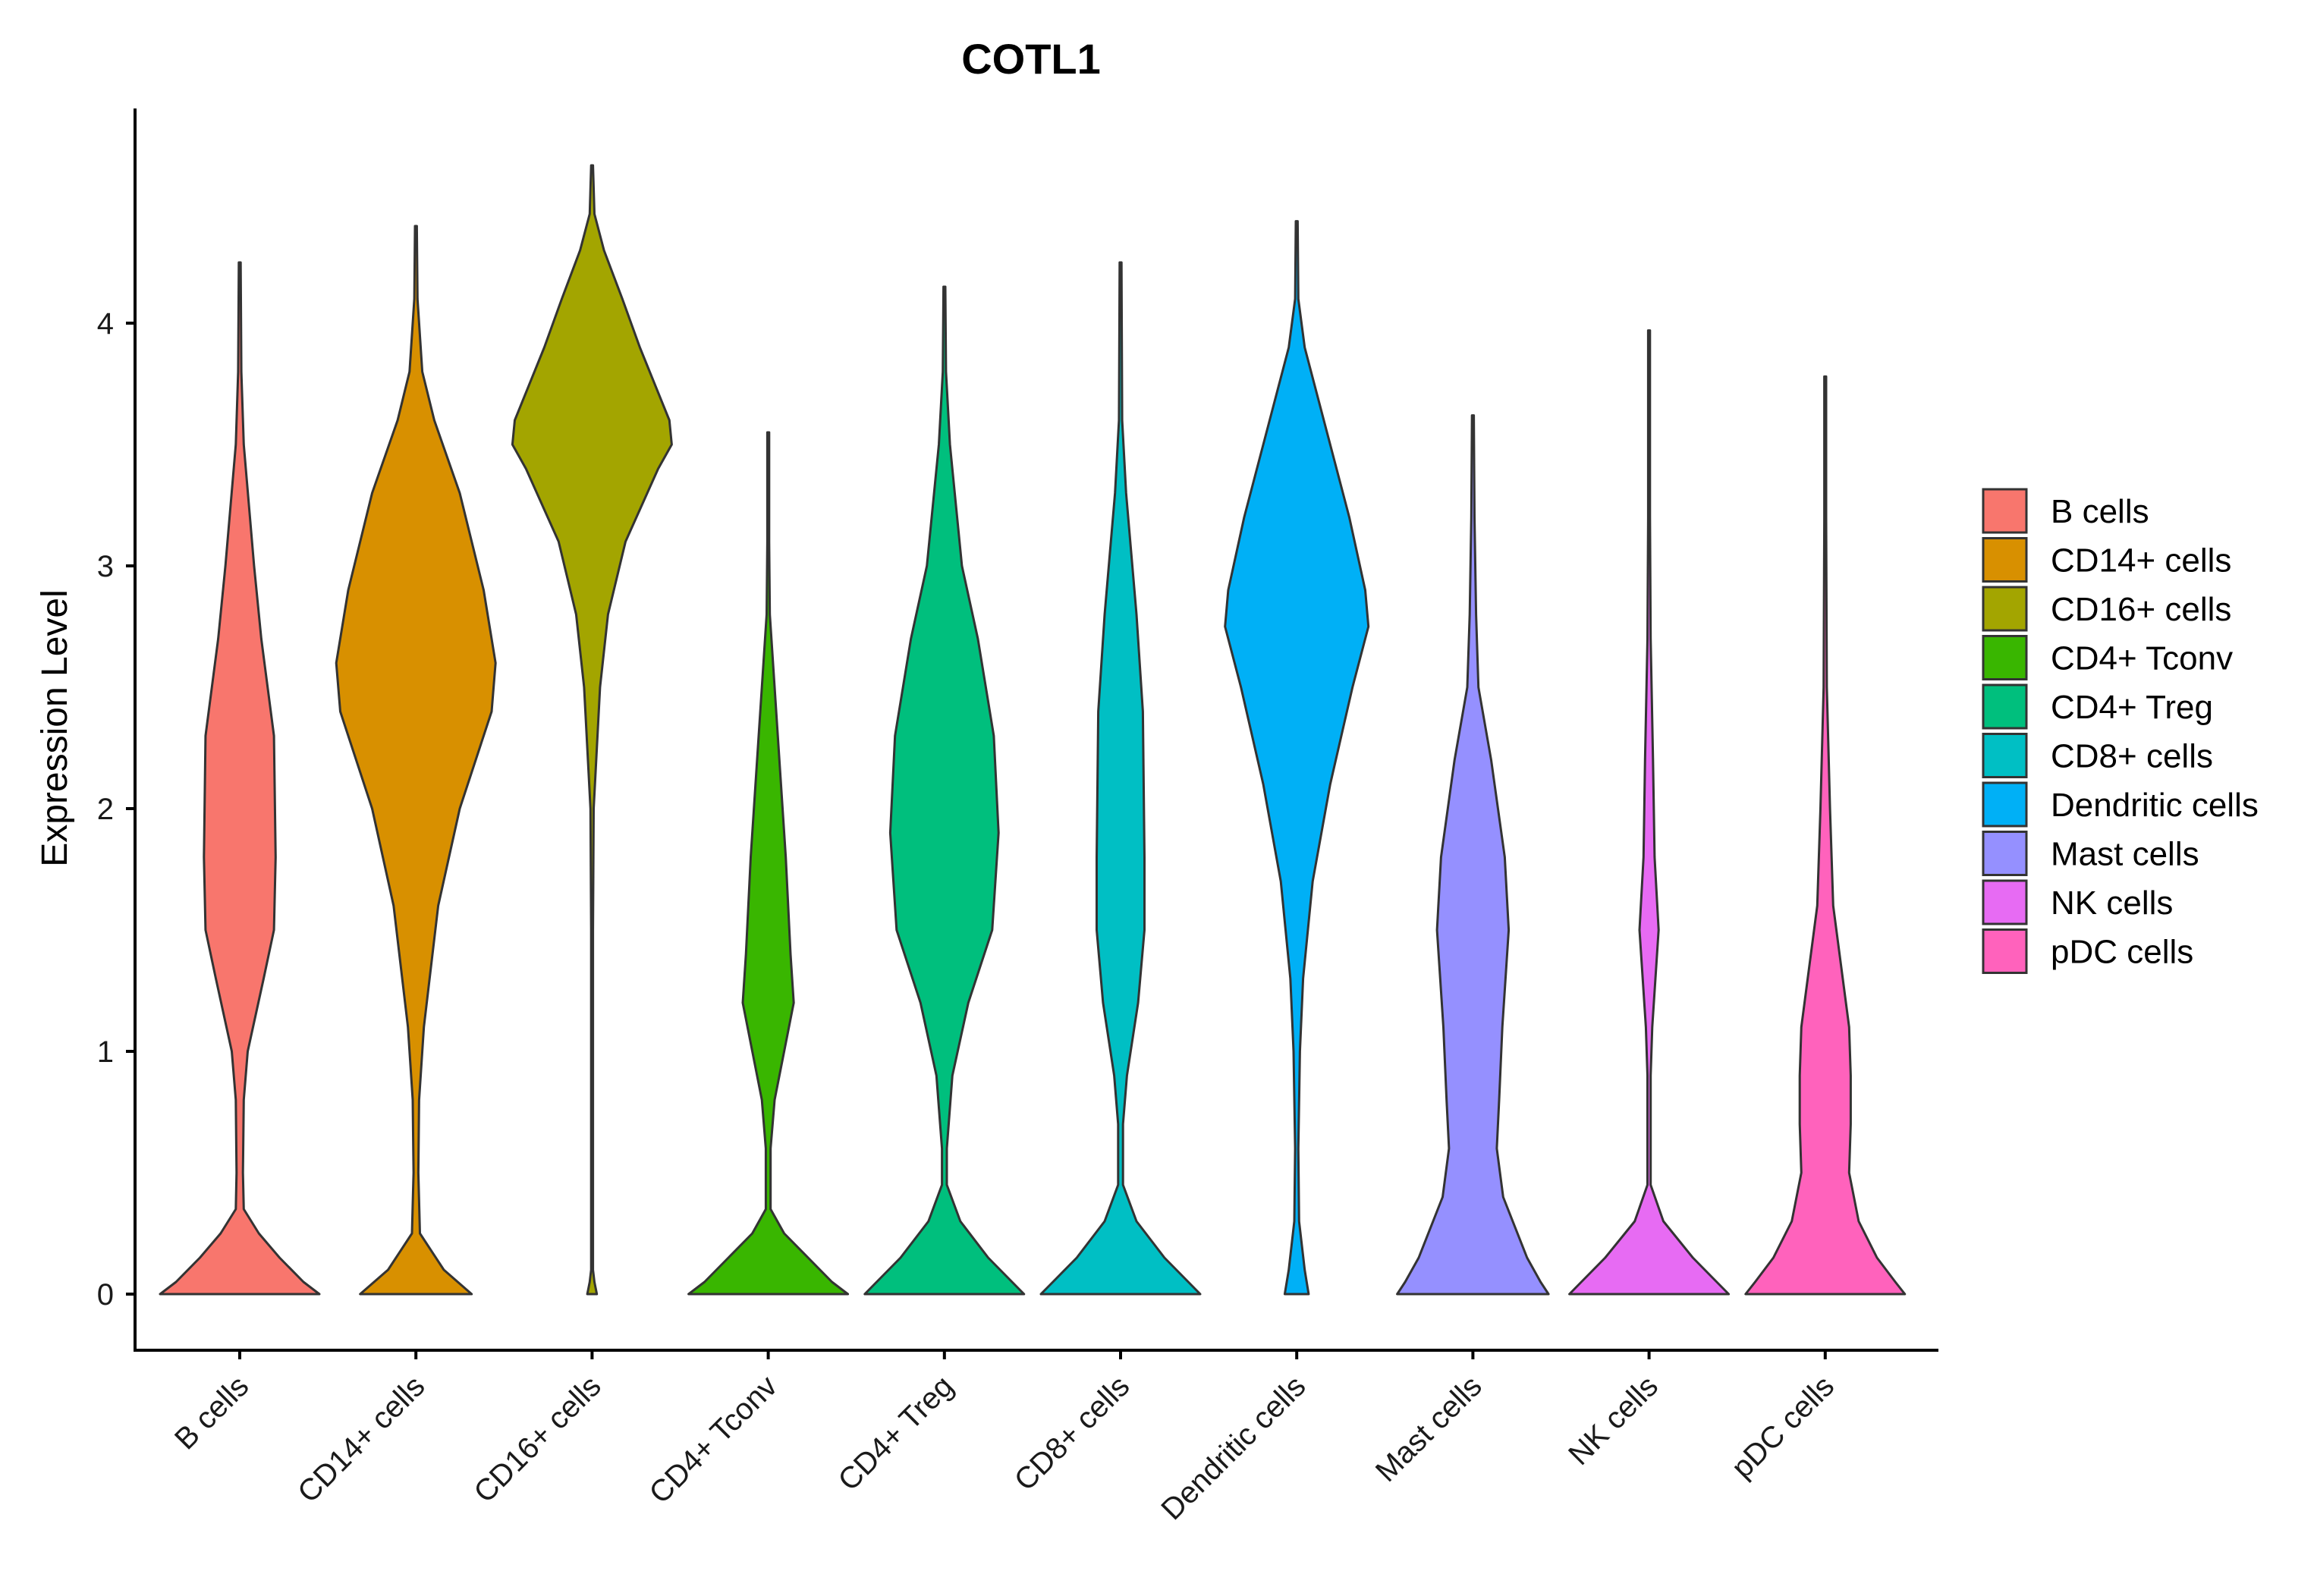 This screenshot has width=2317, height=1596. What do you see at coordinates (2122, 952) in the screenshot?
I see `legend-label-pdc-cells: pDC cells` at bounding box center [2122, 952].